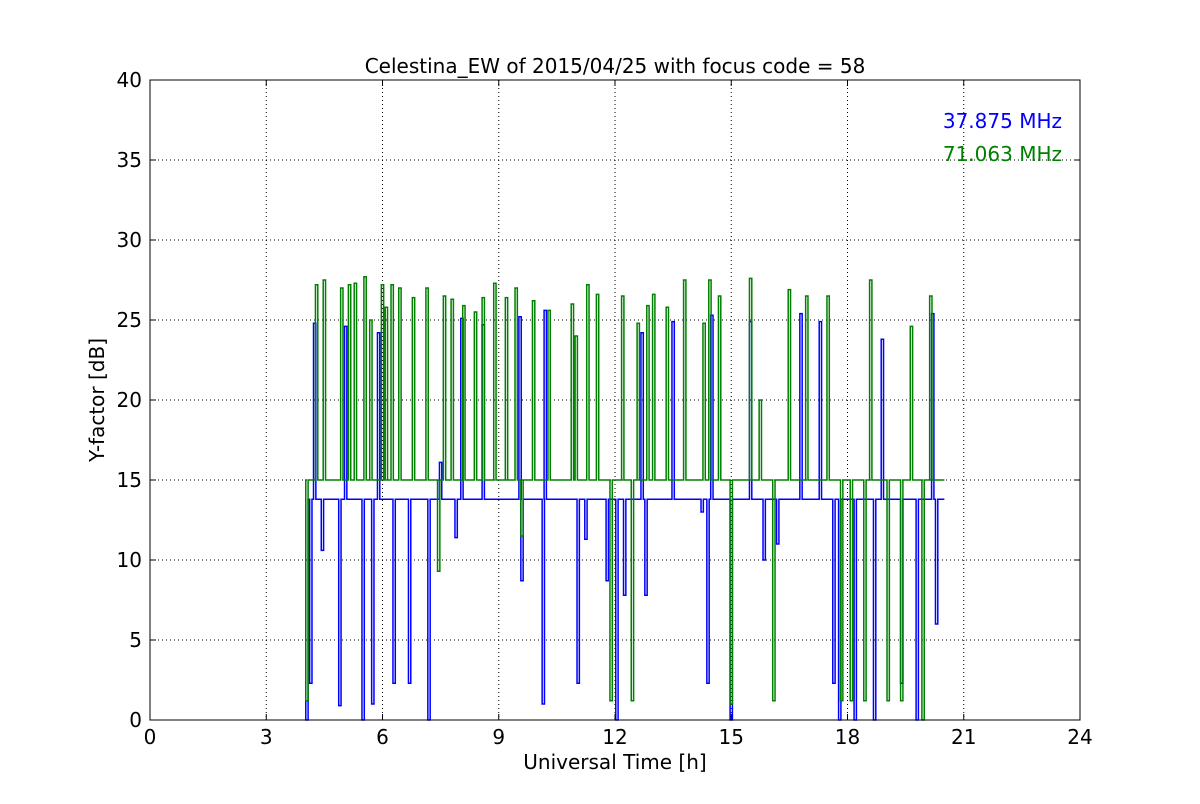 The width and height of the screenshot is (1200, 804). Describe the element at coordinates (129, 80) in the screenshot. I see `y-tick-label: 40` at that location.